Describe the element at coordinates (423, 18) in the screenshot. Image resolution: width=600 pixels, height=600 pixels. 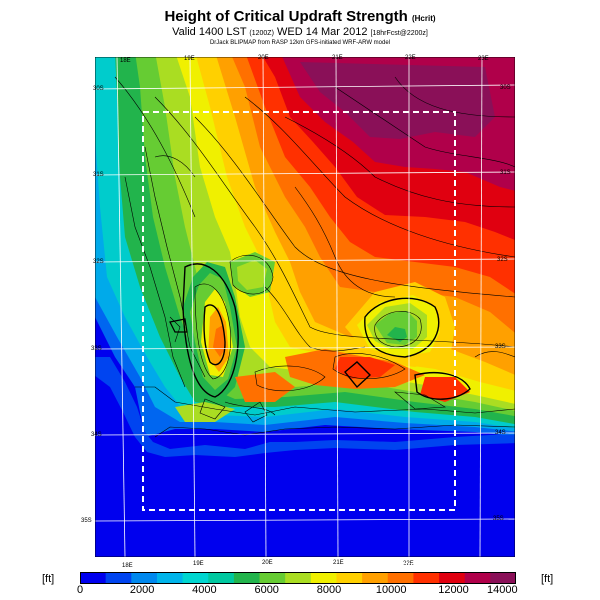
I see `title-unit: (Hcrit)` at that location.